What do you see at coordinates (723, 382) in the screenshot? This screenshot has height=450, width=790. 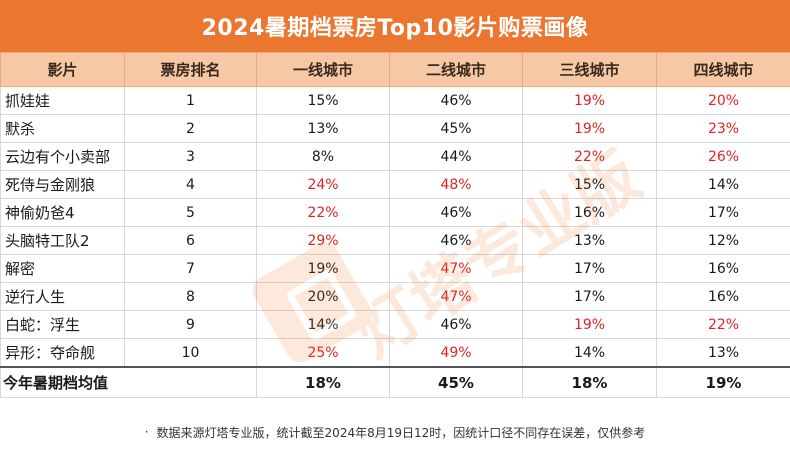 I see `average-tier4-cell: 19%` at bounding box center [723, 382].